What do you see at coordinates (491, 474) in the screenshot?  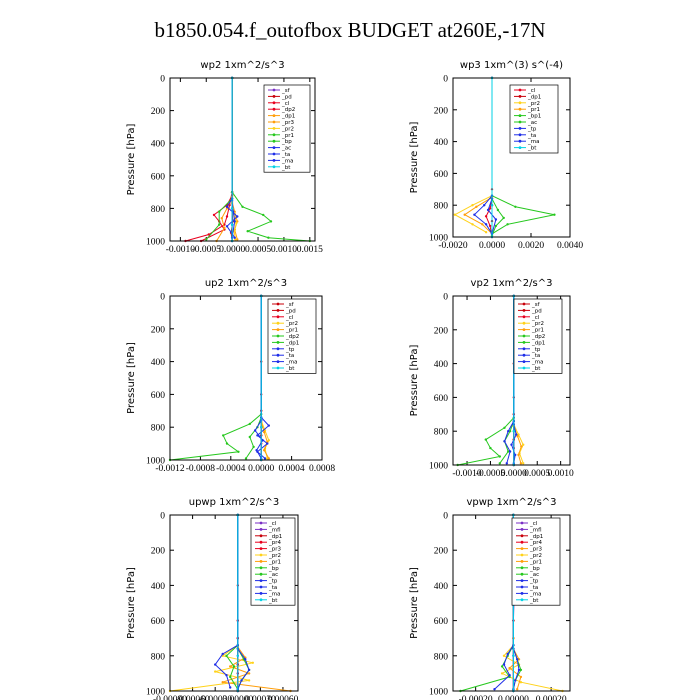 I see `x-tick-label: -0.0005` at bounding box center [491, 474].